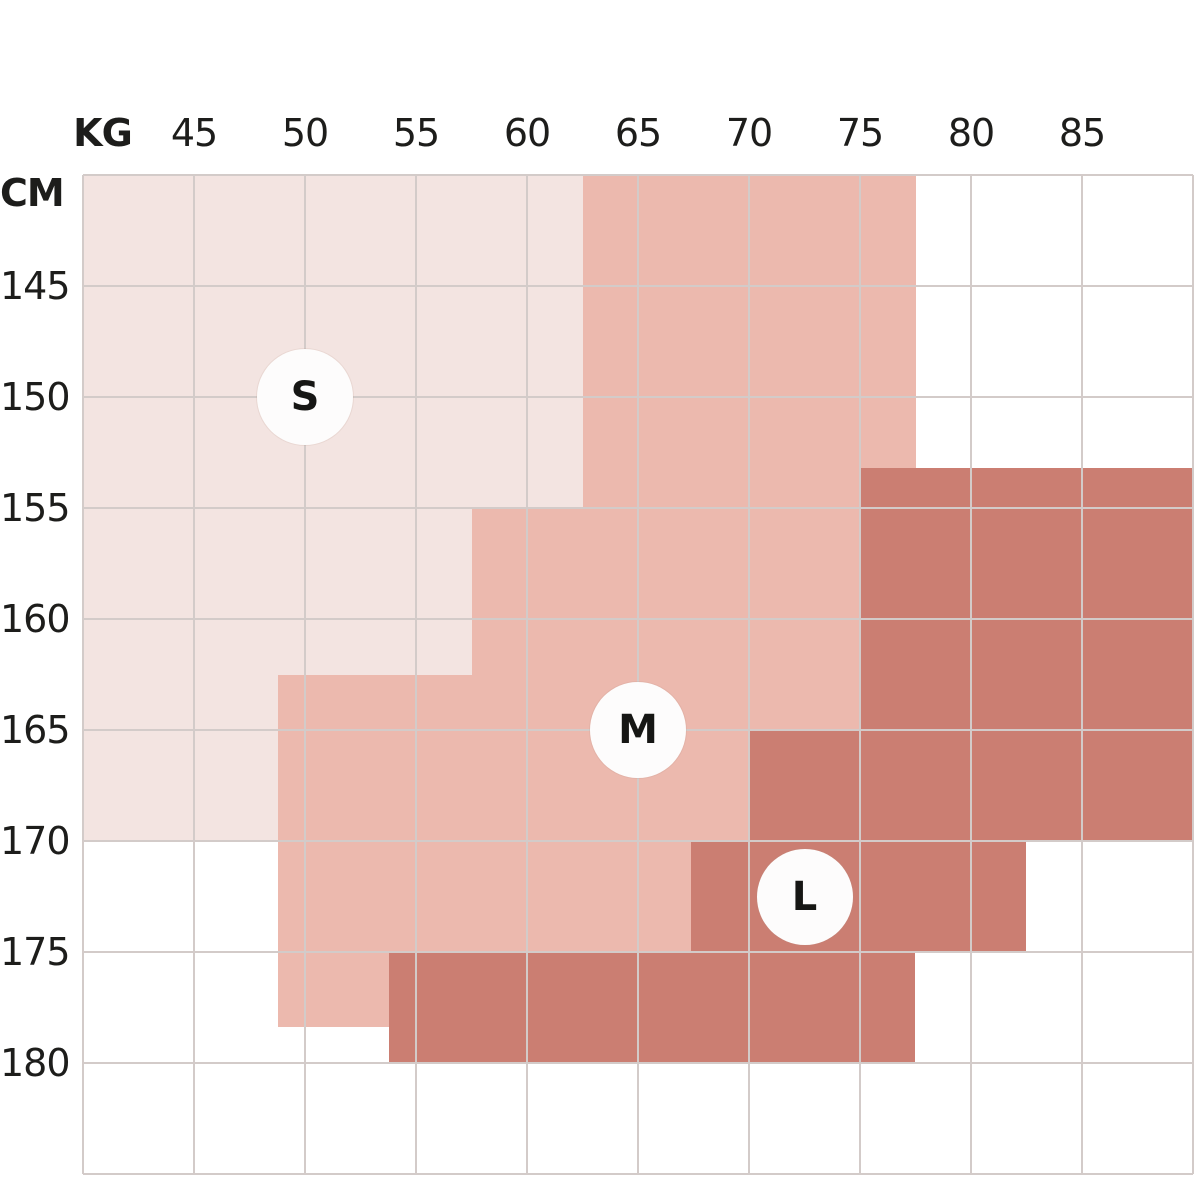  What do you see at coordinates (971, 133) in the screenshot?
I see `x-tick-label-80: 80` at bounding box center [971, 133].